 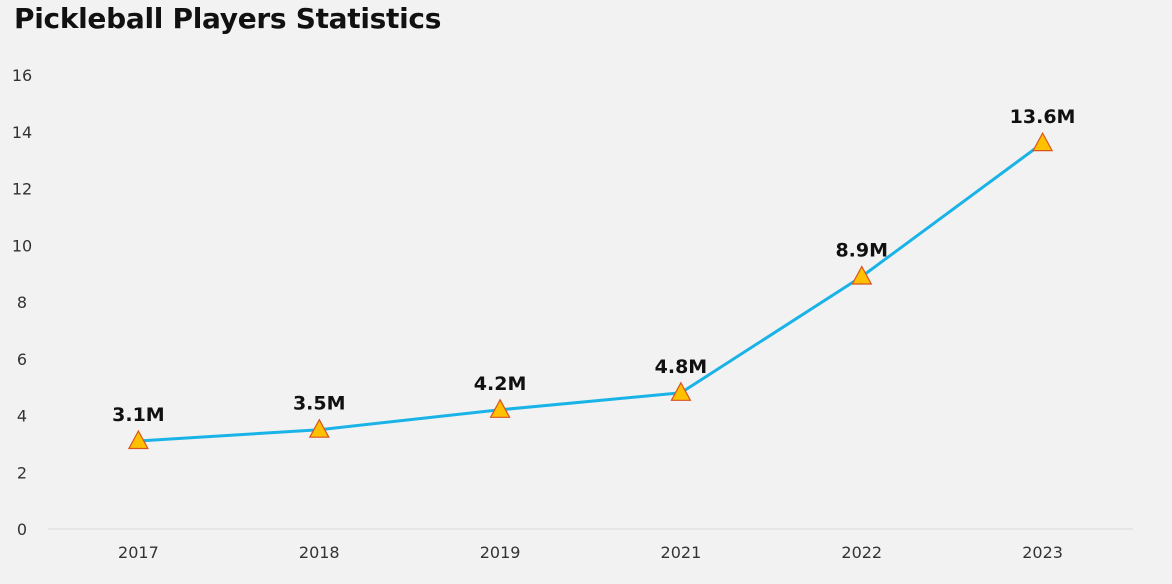 I want to click on x-tick-label: 2018, so click(x=319, y=552).